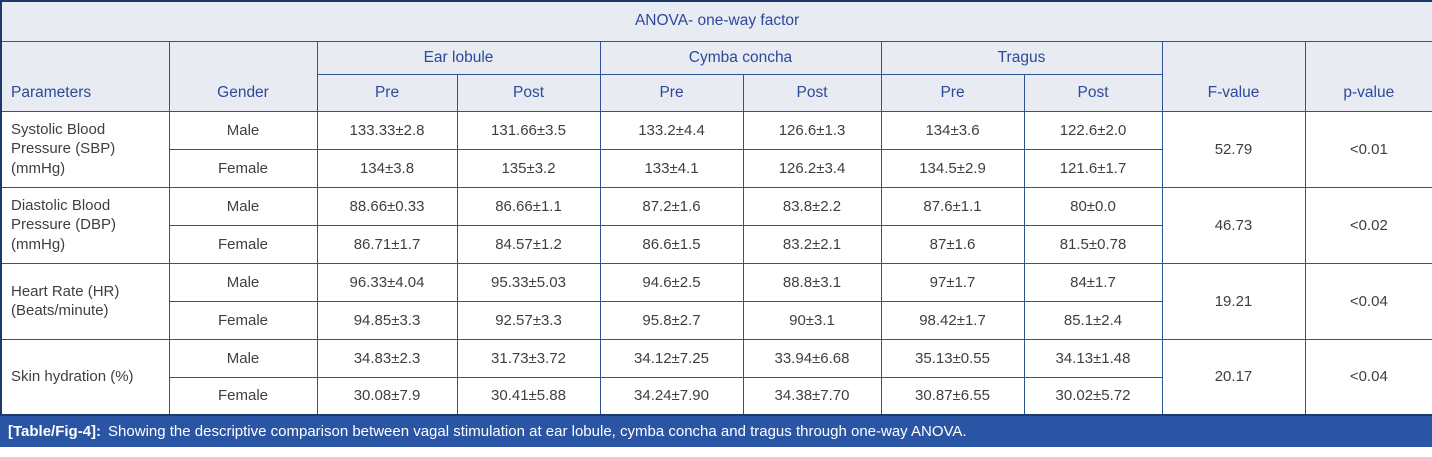 The height and width of the screenshot is (457, 1432). Describe the element at coordinates (952, 320) in the screenshot. I see `value-cell: 98.42±1.7` at that location.